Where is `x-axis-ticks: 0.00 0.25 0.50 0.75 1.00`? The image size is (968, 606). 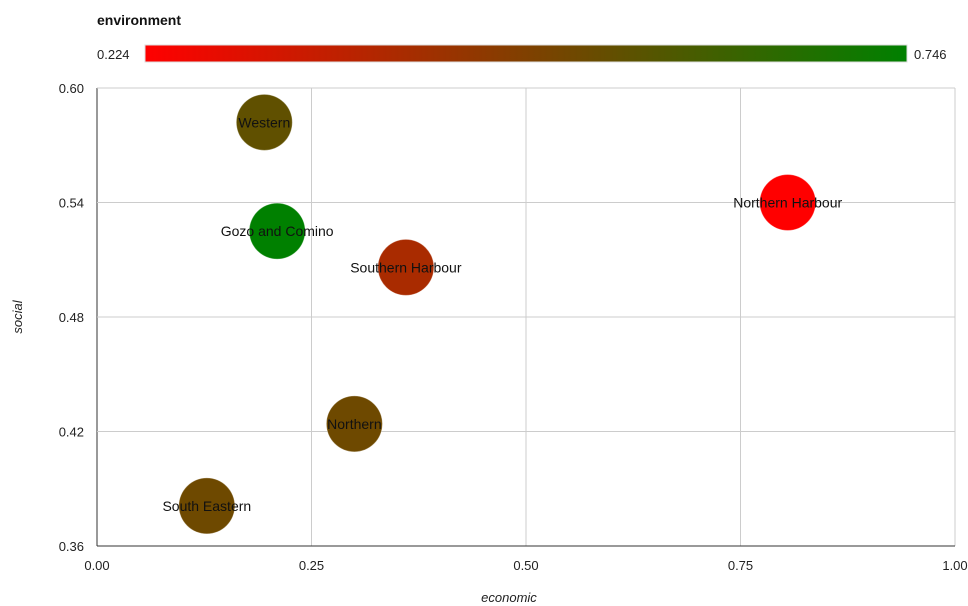
x-axis-ticks: 0.00 0.25 0.50 0.75 1.00 is located at coordinates (525, 565).